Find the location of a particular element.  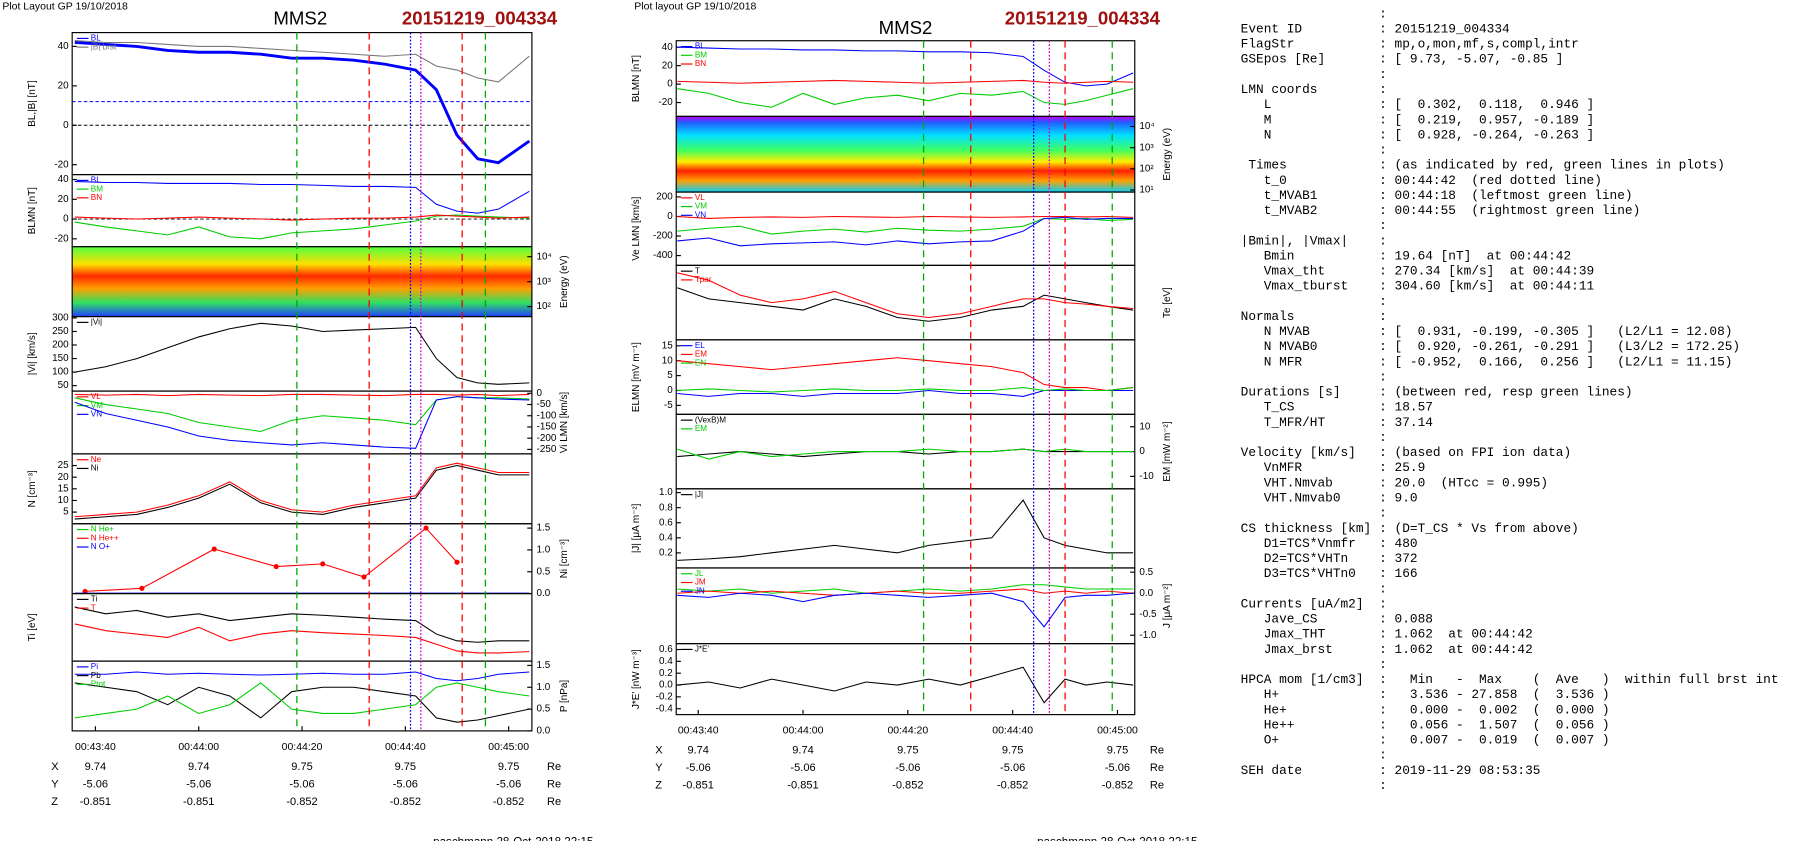

y-tick-label: 10 is located at coordinates (63, 500).